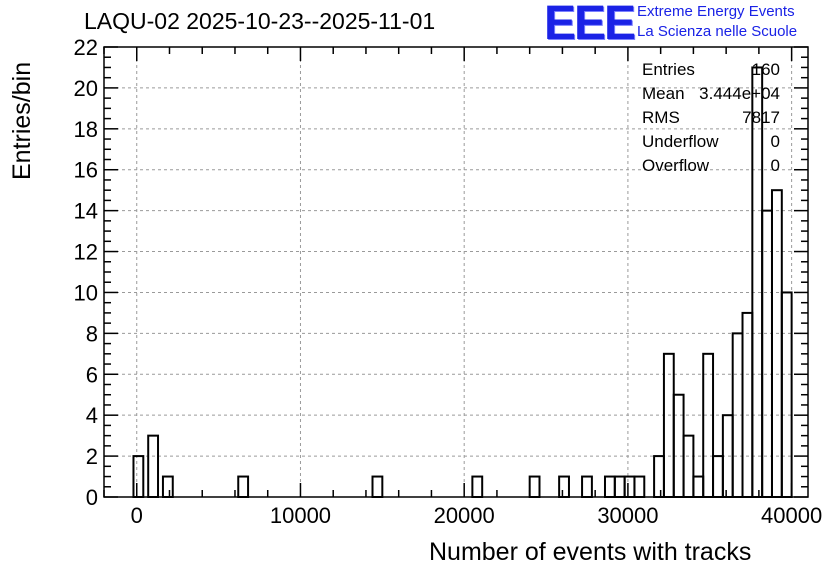  Describe the element at coordinates (92, 374) in the screenshot. I see `y-tick-label: 6` at that location.